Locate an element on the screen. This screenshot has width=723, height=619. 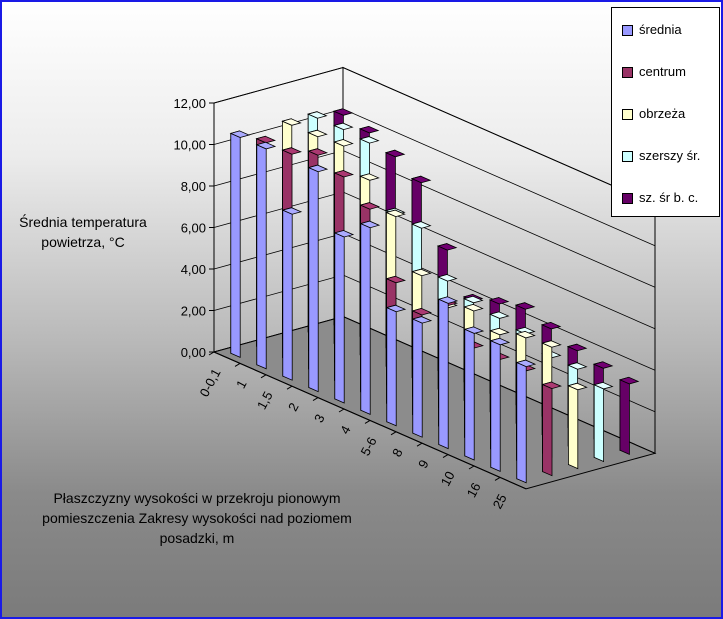
legend-label: obrzeża is located at coordinates (662, 113).